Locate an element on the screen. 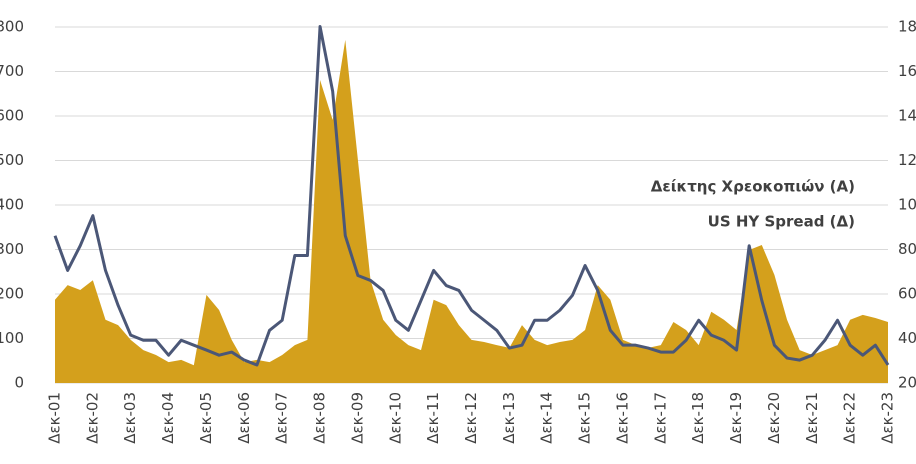  x-tick-label: Δεκ-05 is located at coordinates (206, 418).